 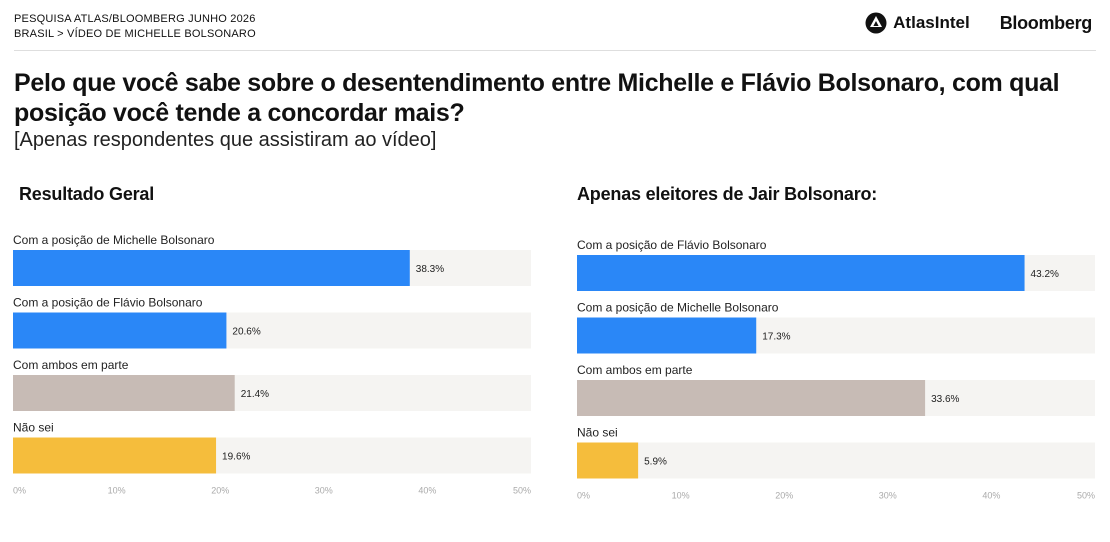 What do you see at coordinates (246, 332) in the screenshot?
I see `value-label: 20.6%` at bounding box center [246, 332].